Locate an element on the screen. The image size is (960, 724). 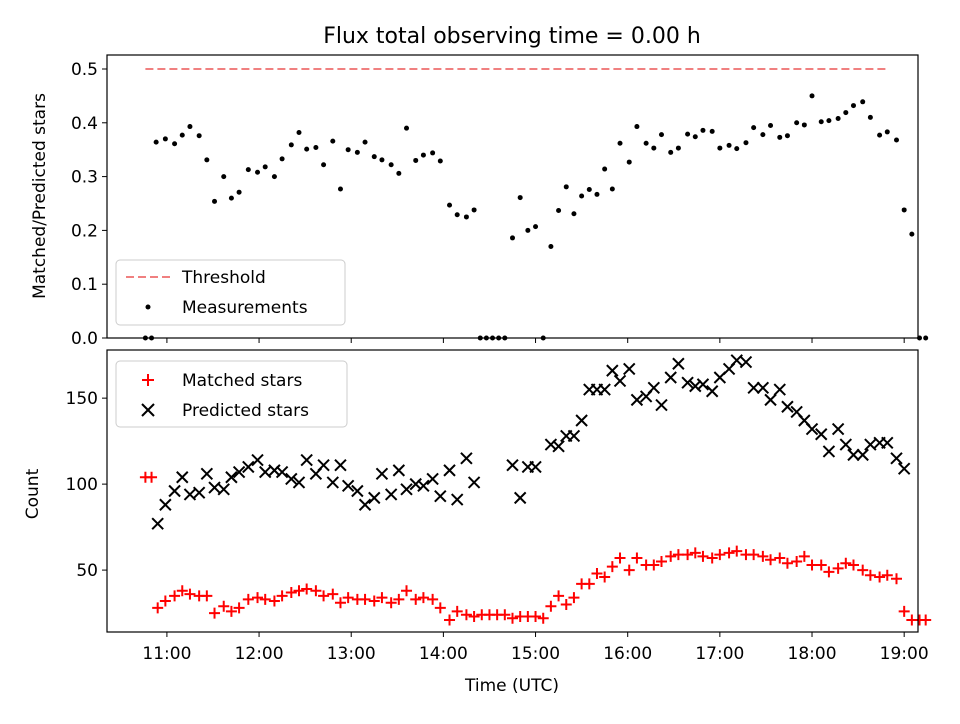
x-tick-label: 16:00 is located at coordinates (627, 654).